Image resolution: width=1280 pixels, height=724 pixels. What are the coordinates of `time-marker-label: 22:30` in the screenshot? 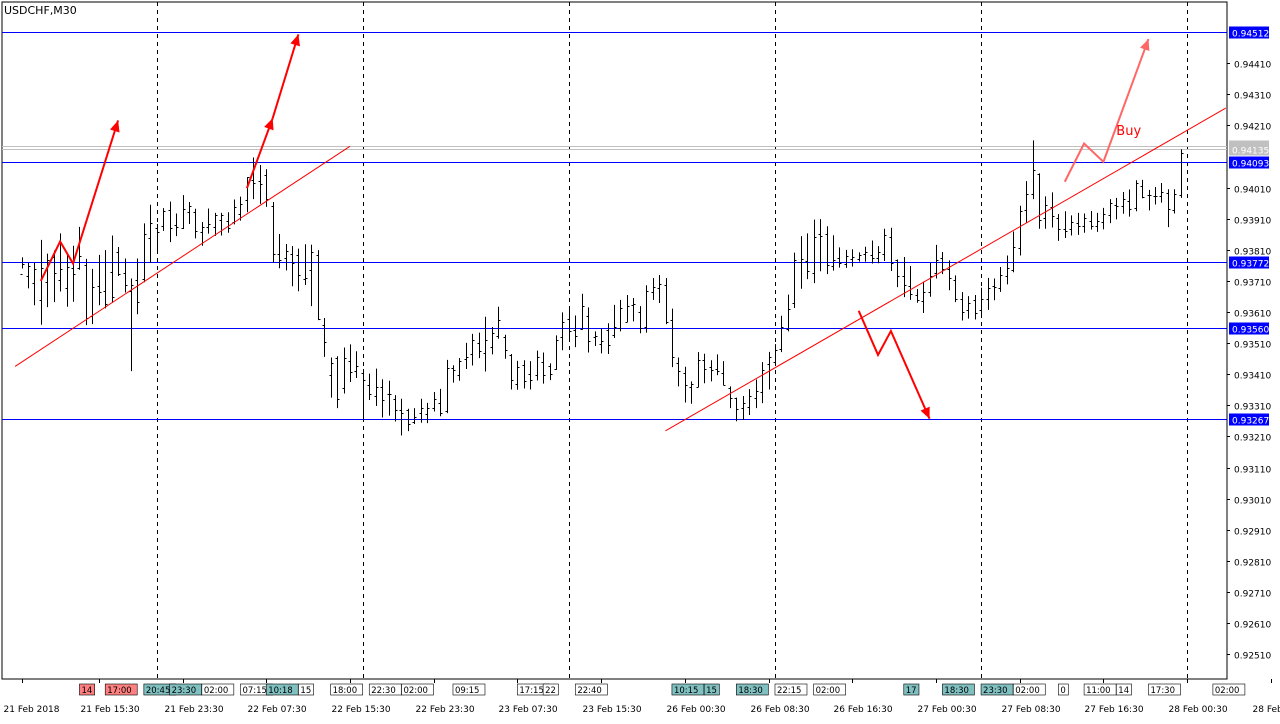 It's located at (383, 691).